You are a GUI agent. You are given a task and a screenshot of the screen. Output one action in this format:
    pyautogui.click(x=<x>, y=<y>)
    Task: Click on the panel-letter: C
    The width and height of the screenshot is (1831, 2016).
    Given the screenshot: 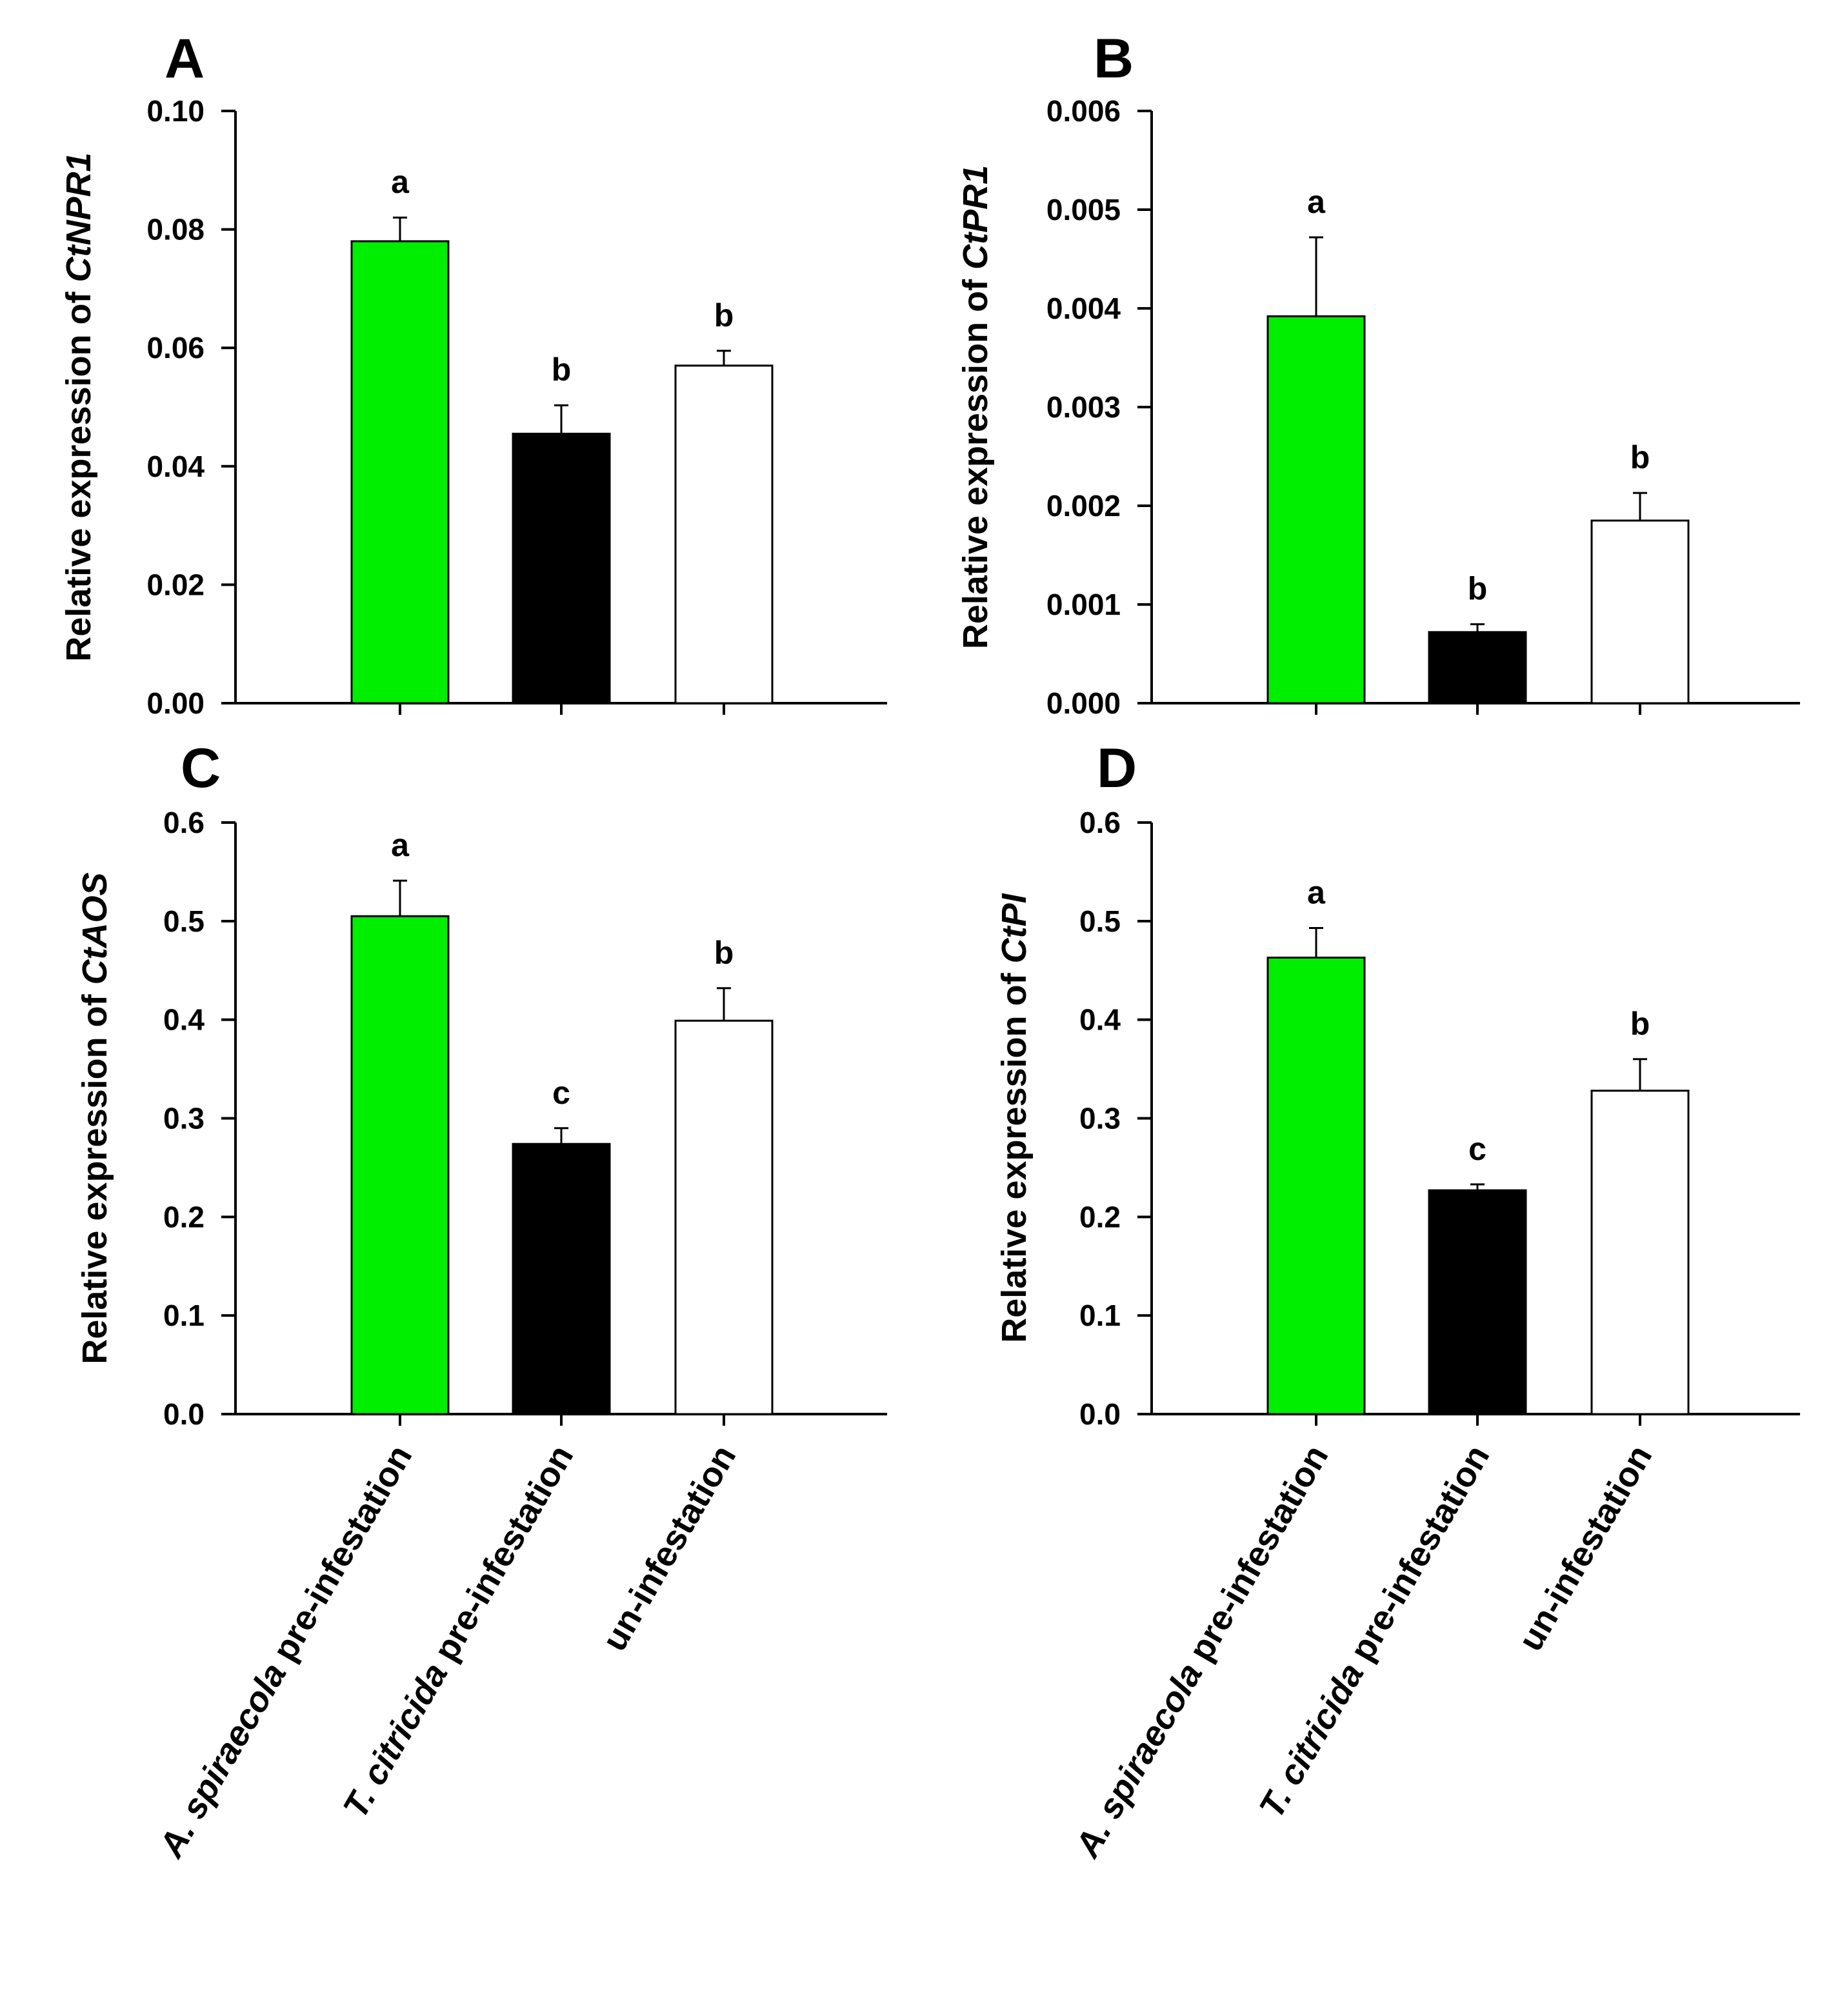 What is the action you would take?
    pyautogui.click(x=201, y=768)
    